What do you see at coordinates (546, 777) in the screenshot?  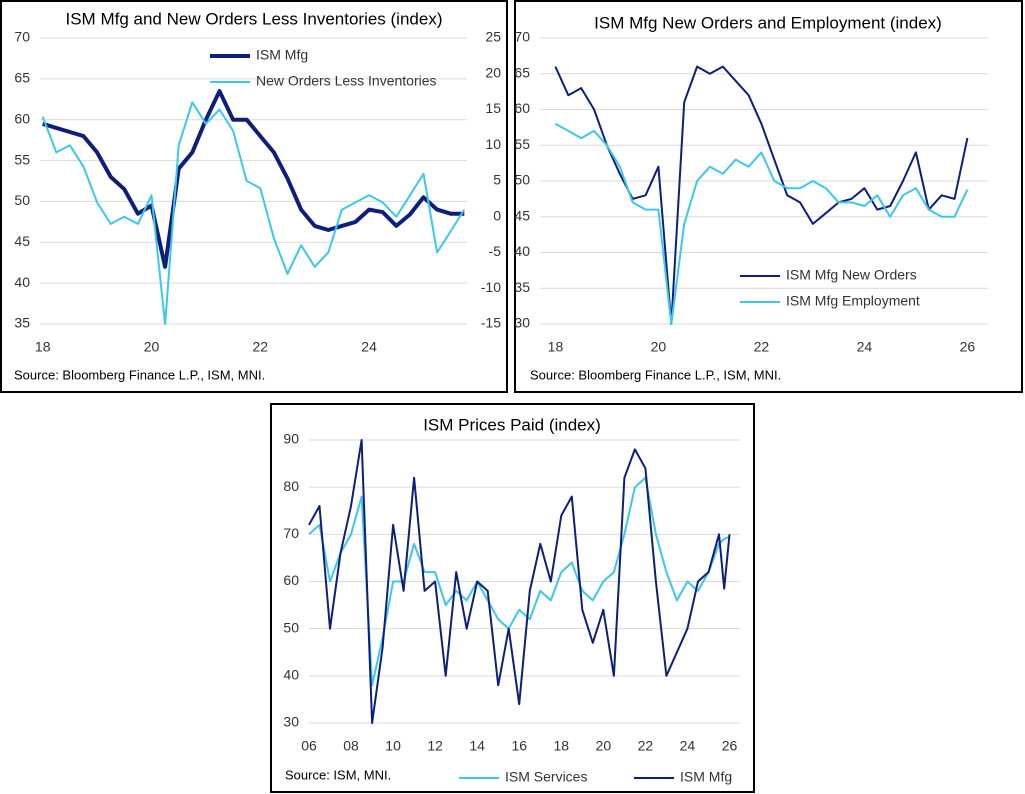 I see `legend-label: ISM Services` at bounding box center [546, 777].